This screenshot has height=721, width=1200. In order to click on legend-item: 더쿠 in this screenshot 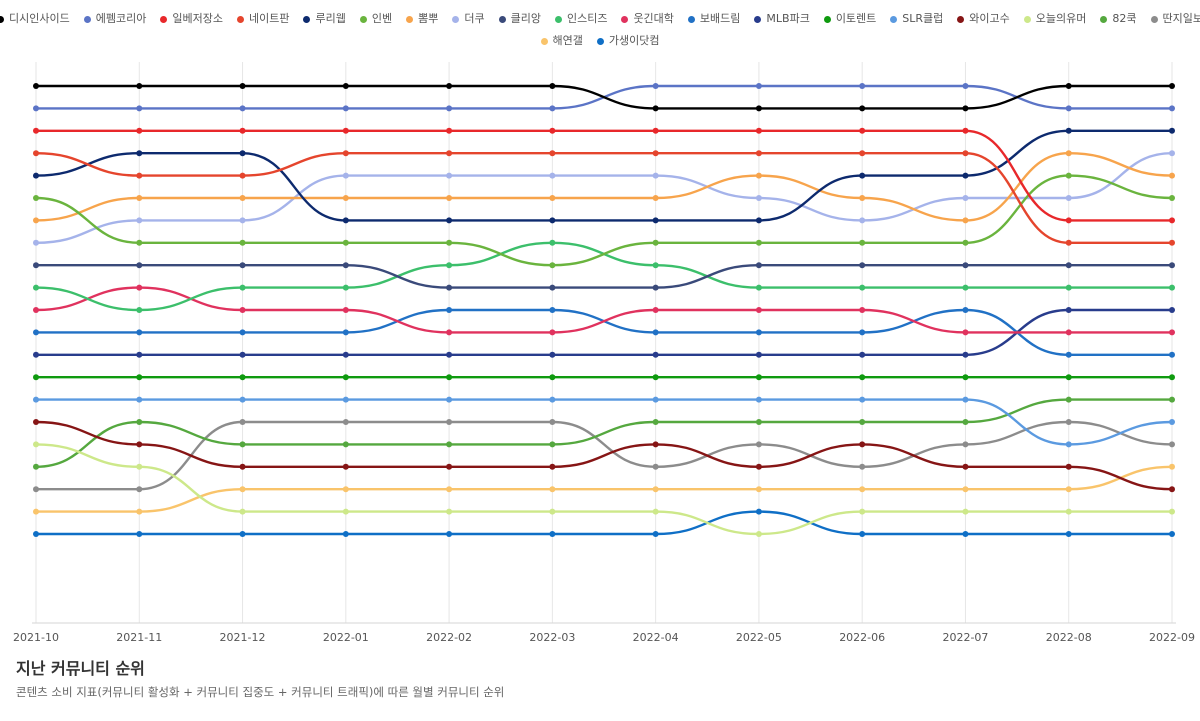, I will do `click(468, 19)`.